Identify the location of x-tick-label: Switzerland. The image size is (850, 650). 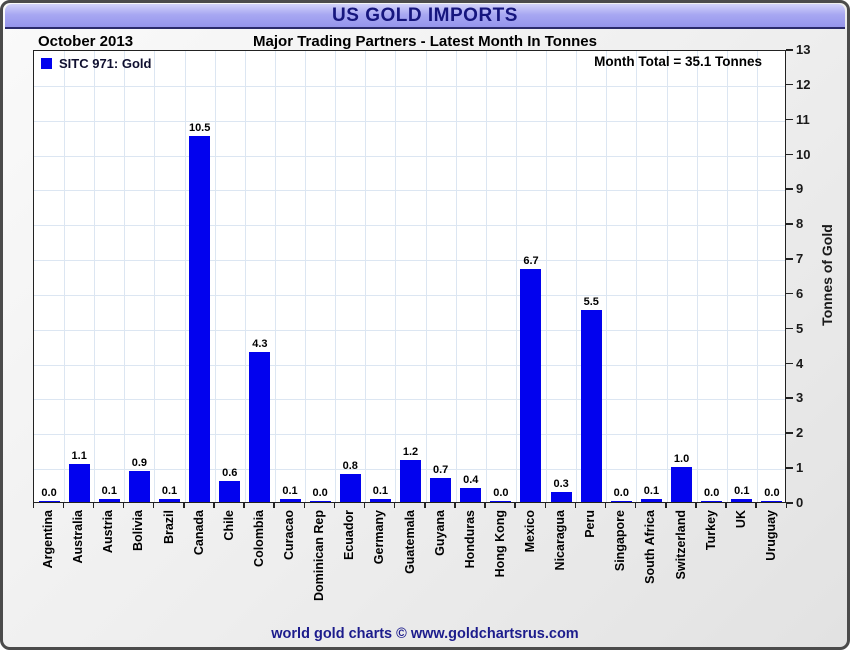
(680, 545).